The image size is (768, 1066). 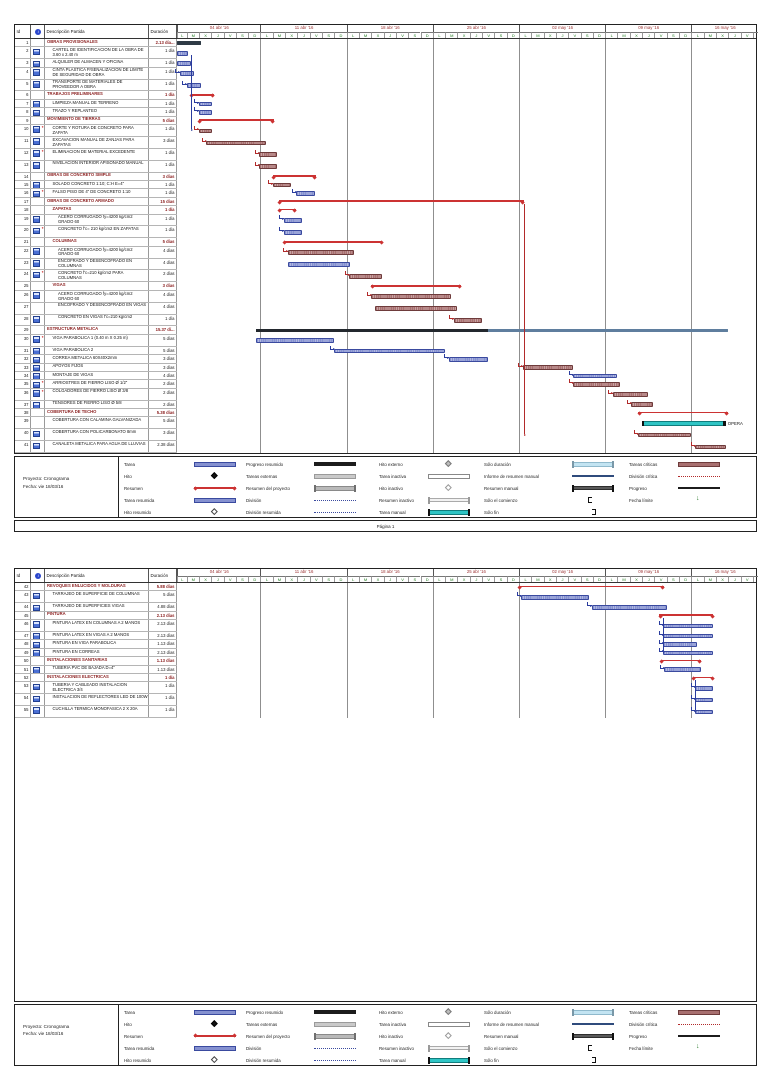 What do you see at coordinates (67, 487) in the screenshot?
I see `project-info: Proyecto: Cronograma Fecha: vie 18/03/16` at bounding box center [67, 487].